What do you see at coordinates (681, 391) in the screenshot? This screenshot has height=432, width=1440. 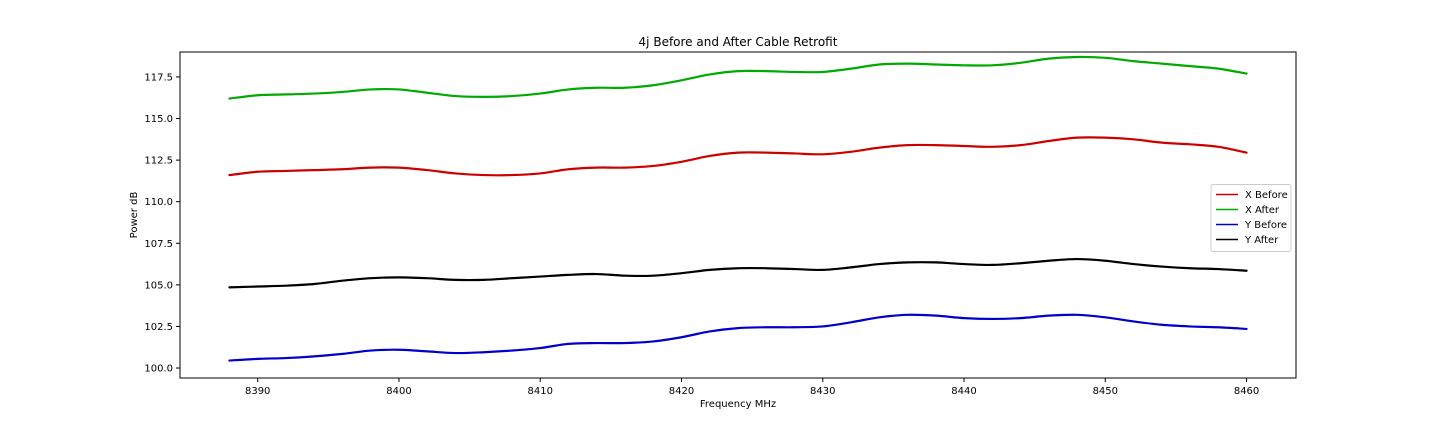 I see `x-tick-label-4: 8420` at bounding box center [681, 391].